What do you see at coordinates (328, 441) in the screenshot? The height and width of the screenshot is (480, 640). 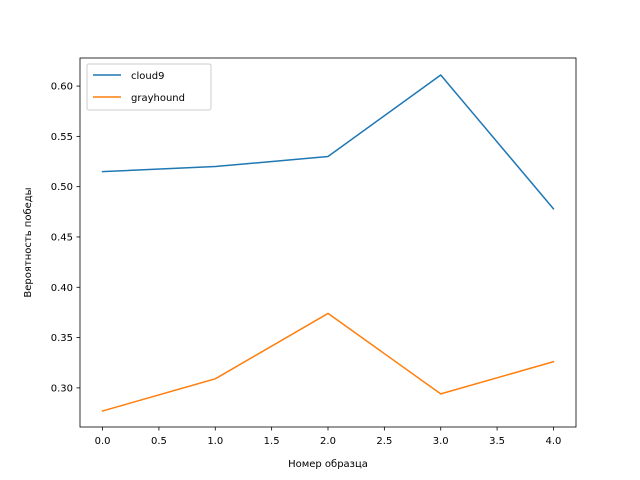 I see `x-tick-label: 2.0` at bounding box center [328, 441].